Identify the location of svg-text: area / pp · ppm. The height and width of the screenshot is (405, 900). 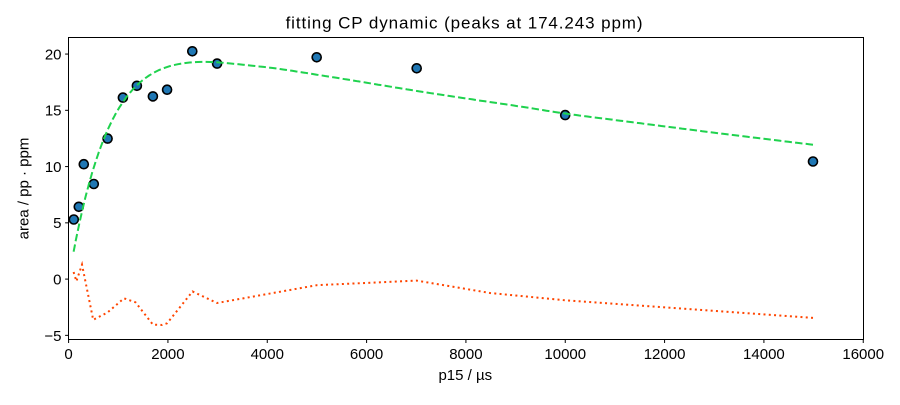
(23, 189).